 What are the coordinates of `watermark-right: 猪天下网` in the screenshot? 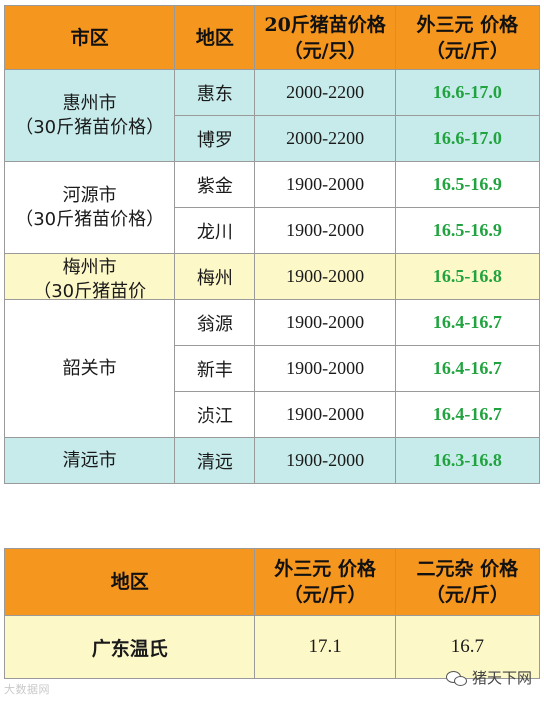 It's located at (488, 677).